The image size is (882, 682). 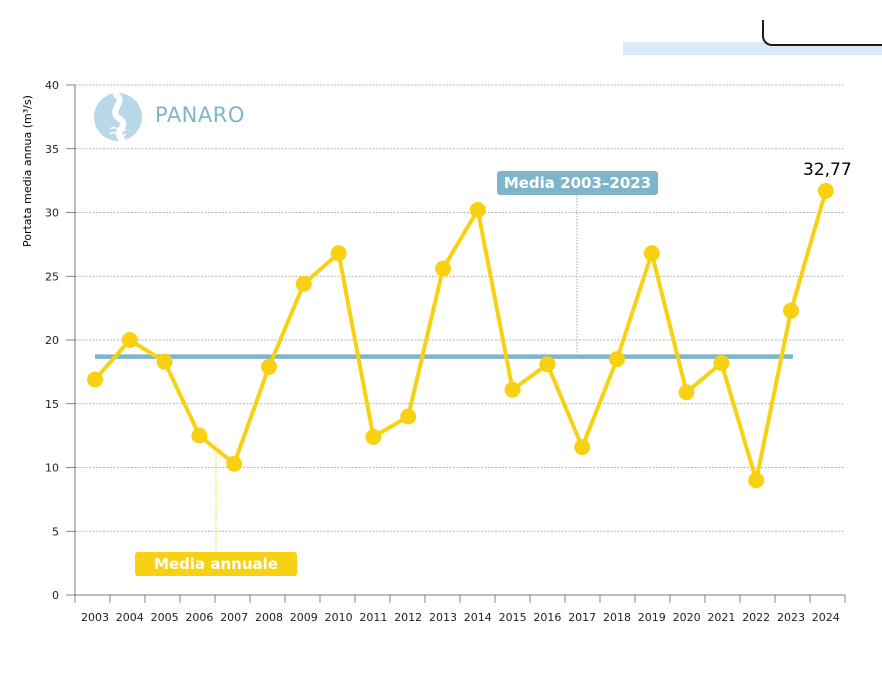 I want to click on x-tick-label: 2010, so click(x=339, y=617).